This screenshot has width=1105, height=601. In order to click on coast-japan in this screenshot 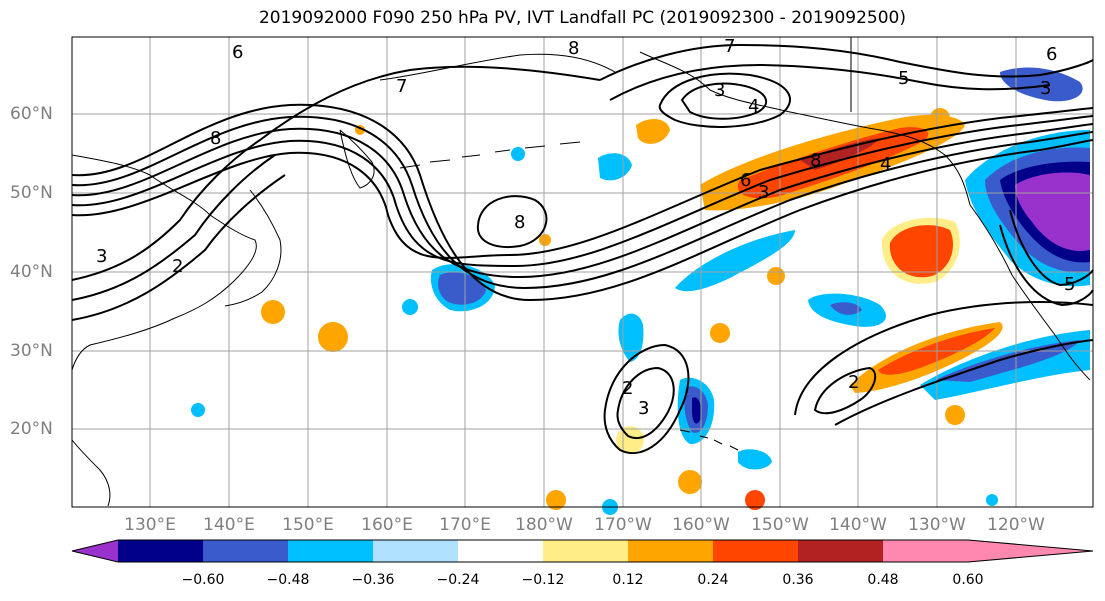, I will do `click(253, 248)`.